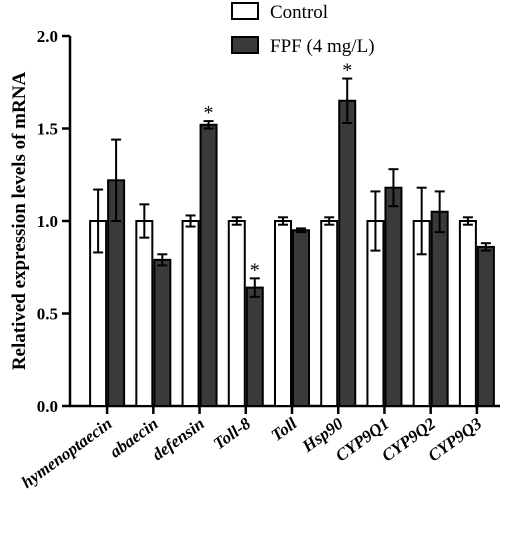  I want to click on x-tick-label: CYP9Q3, so click(454, 440).